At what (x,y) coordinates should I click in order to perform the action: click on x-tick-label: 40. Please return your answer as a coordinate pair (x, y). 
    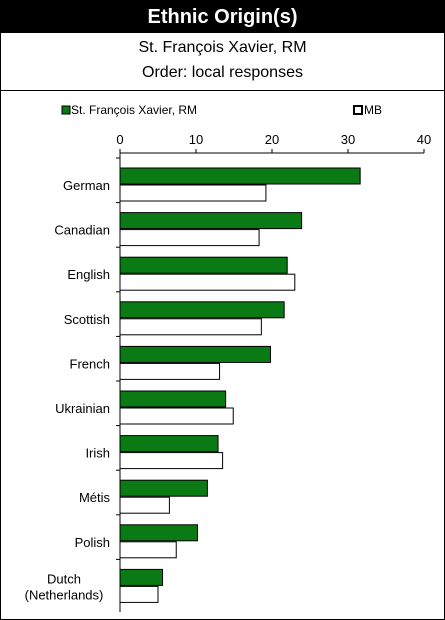
    Looking at the image, I should click on (424, 139).